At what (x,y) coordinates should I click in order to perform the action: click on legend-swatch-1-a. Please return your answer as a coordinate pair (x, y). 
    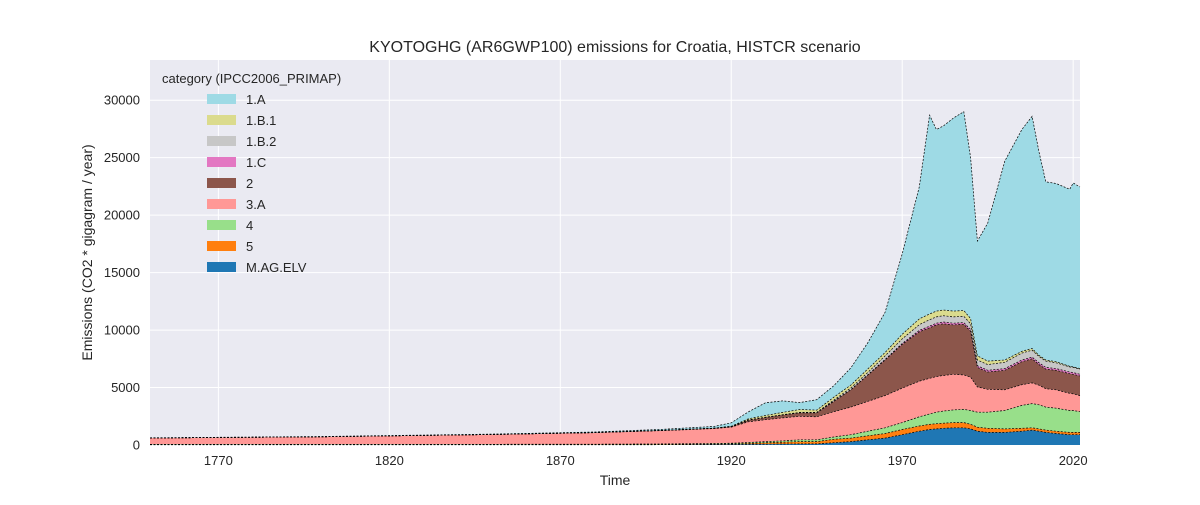
    Looking at the image, I should click on (221, 99).